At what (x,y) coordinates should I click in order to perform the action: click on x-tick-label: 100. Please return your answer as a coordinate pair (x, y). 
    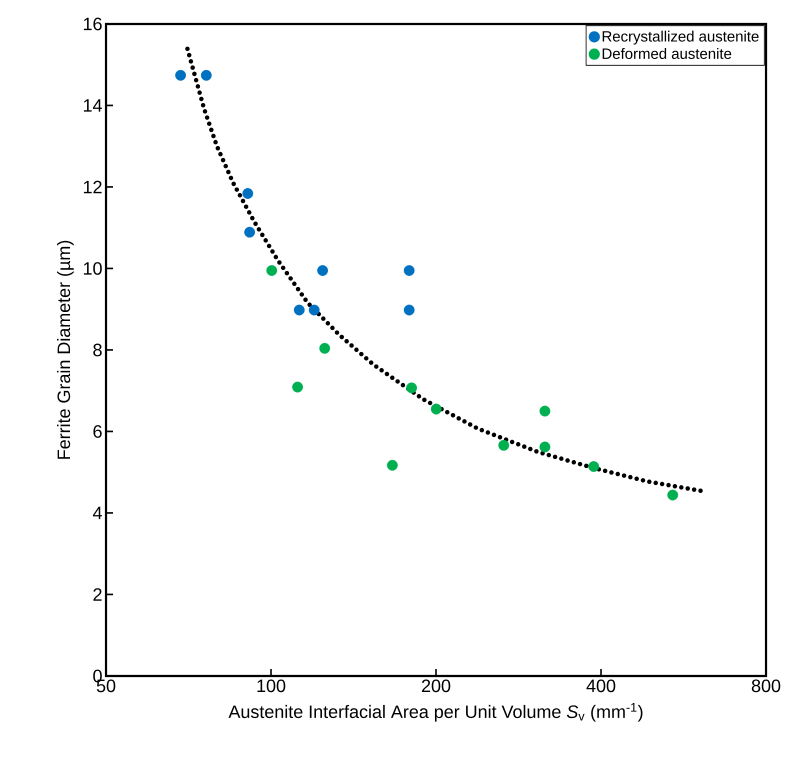
    Looking at the image, I should click on (271, 685).